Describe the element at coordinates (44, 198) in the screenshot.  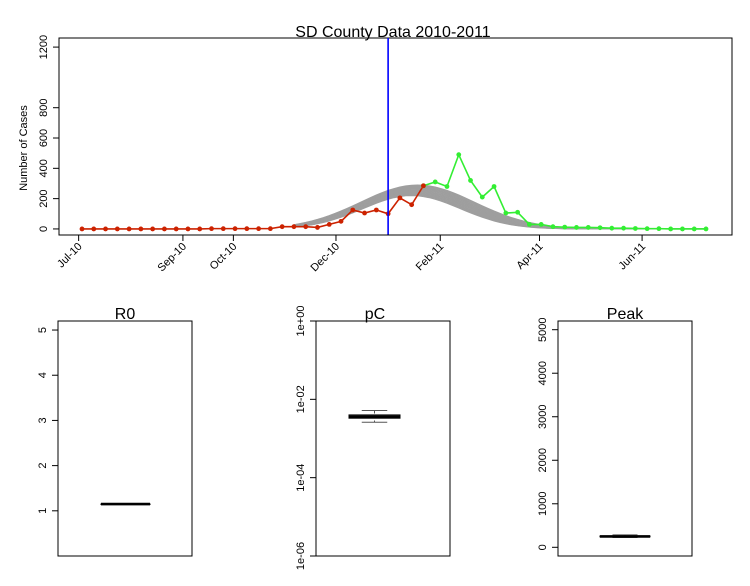
I see `y-tick-label: 200` at that location.